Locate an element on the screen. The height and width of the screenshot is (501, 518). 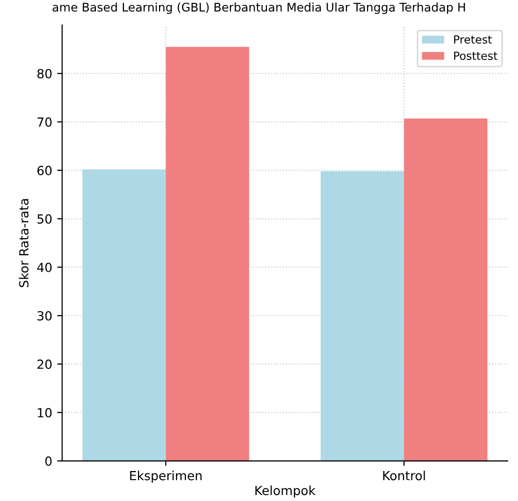
x-tick-label: Eksperimen is located at coordinates (166, 476).